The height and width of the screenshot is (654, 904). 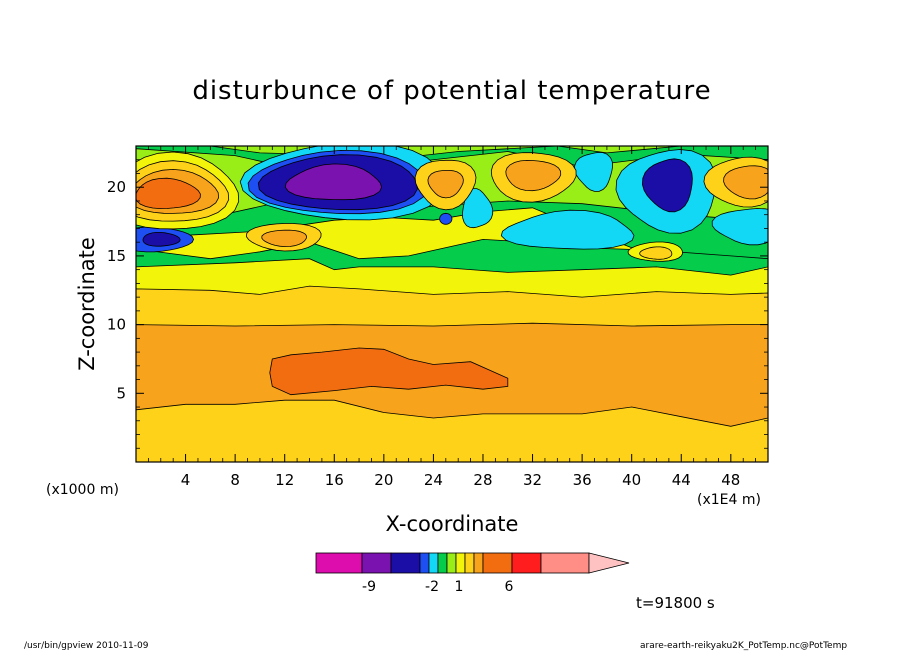 I want to click on x-tick-label: 44, so click(x=681, y=480).